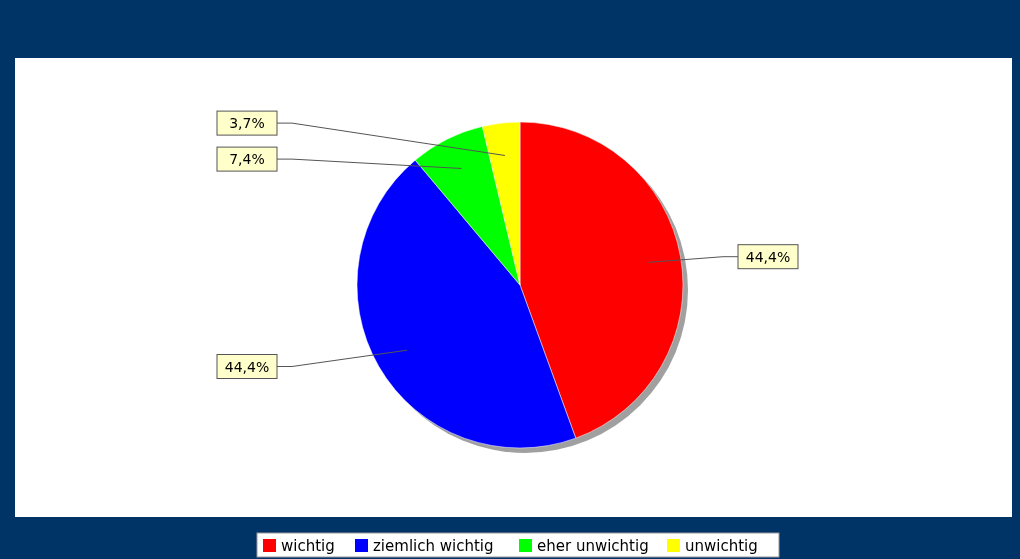  Describe the element at coordinates (308, 546) in the screenshot. I see `legend-label: wichtig` at that location.